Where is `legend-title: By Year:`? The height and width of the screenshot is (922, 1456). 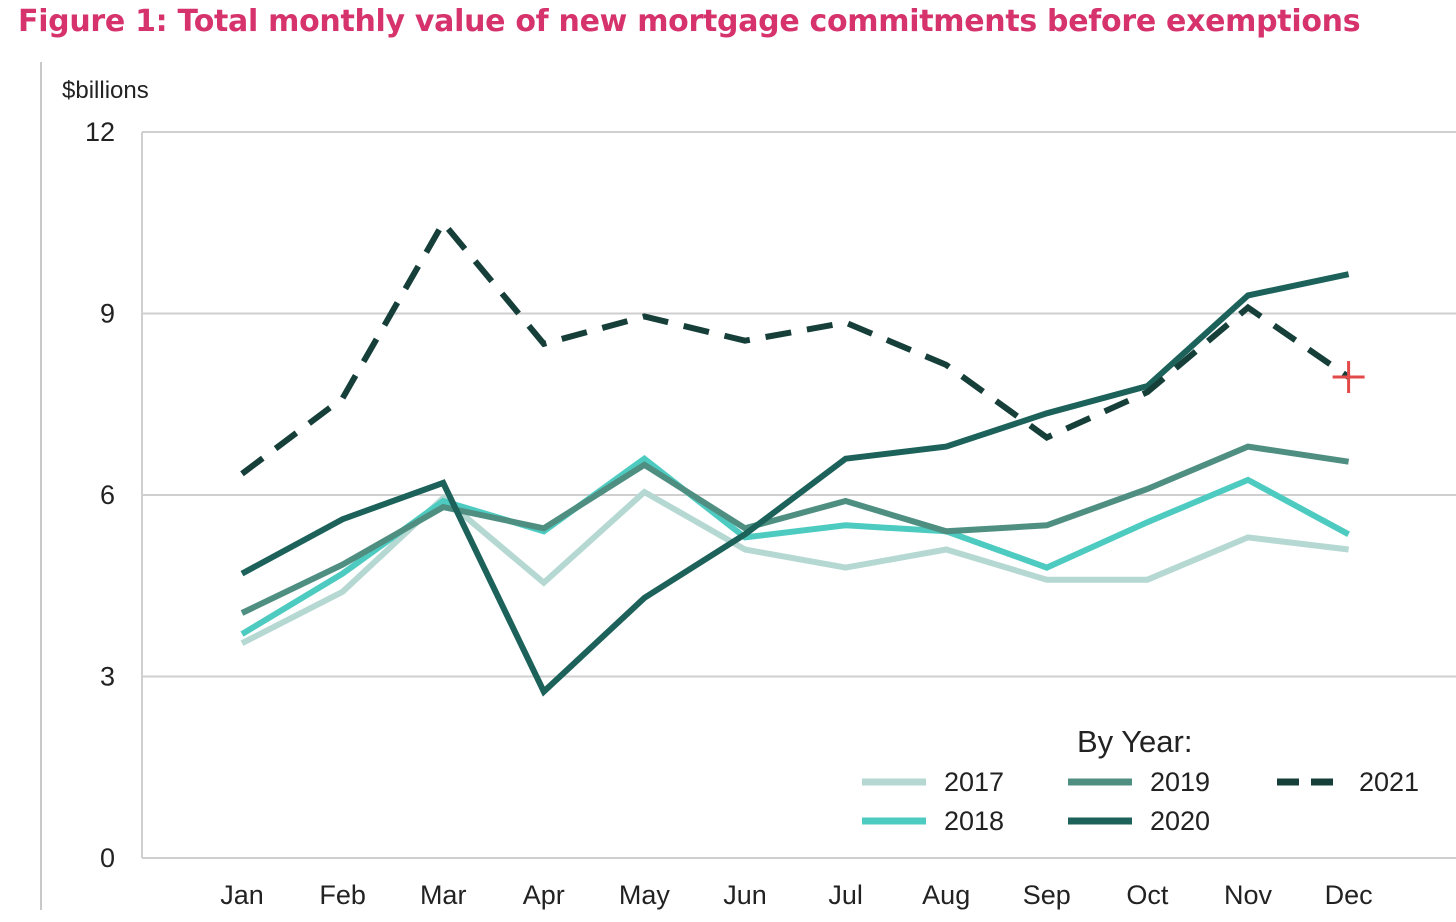 legend-title: By Year: is located at coordinates (1134, 741).